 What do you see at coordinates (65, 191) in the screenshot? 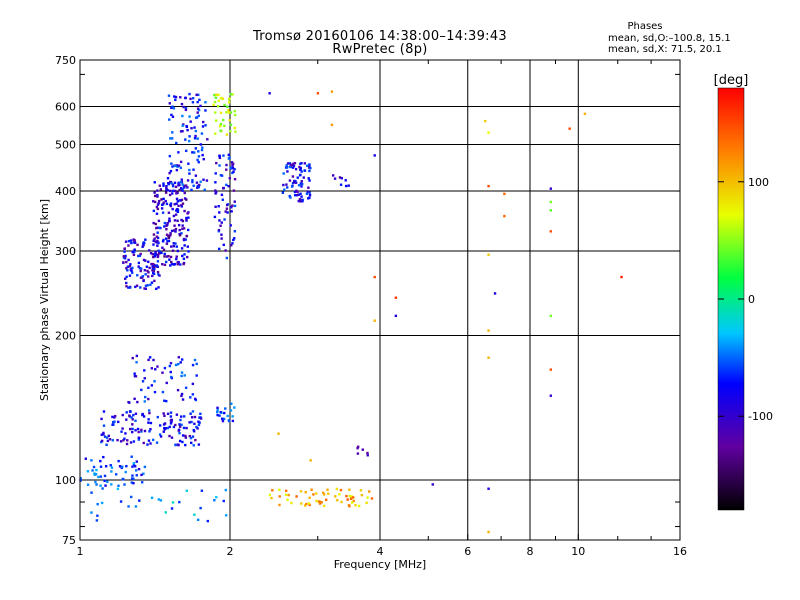
I see `y-tick-label: 400` at bounding box center [65, 191].